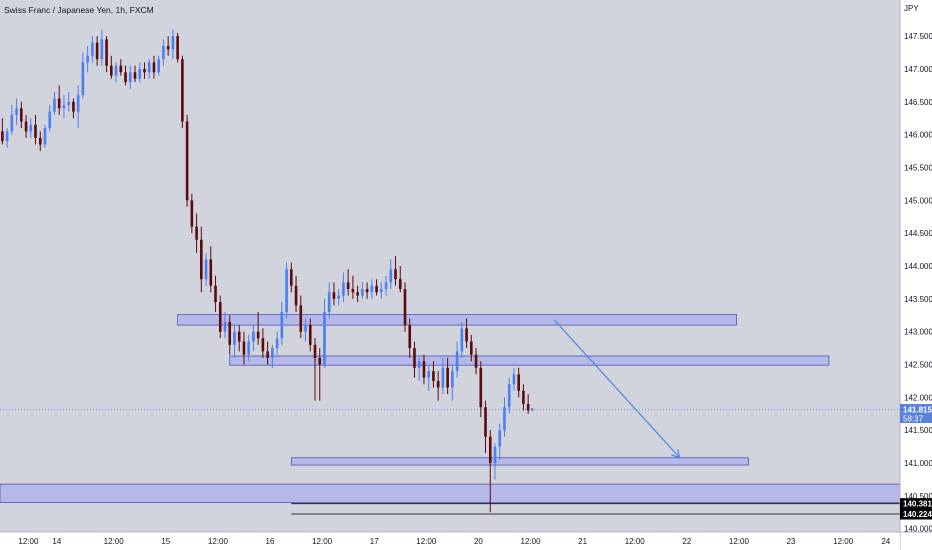 The image size is (932, 550). Describe the element at coordinates (918, 430) in the screenshot. I see `price-tick-label: 141.500` at that location.